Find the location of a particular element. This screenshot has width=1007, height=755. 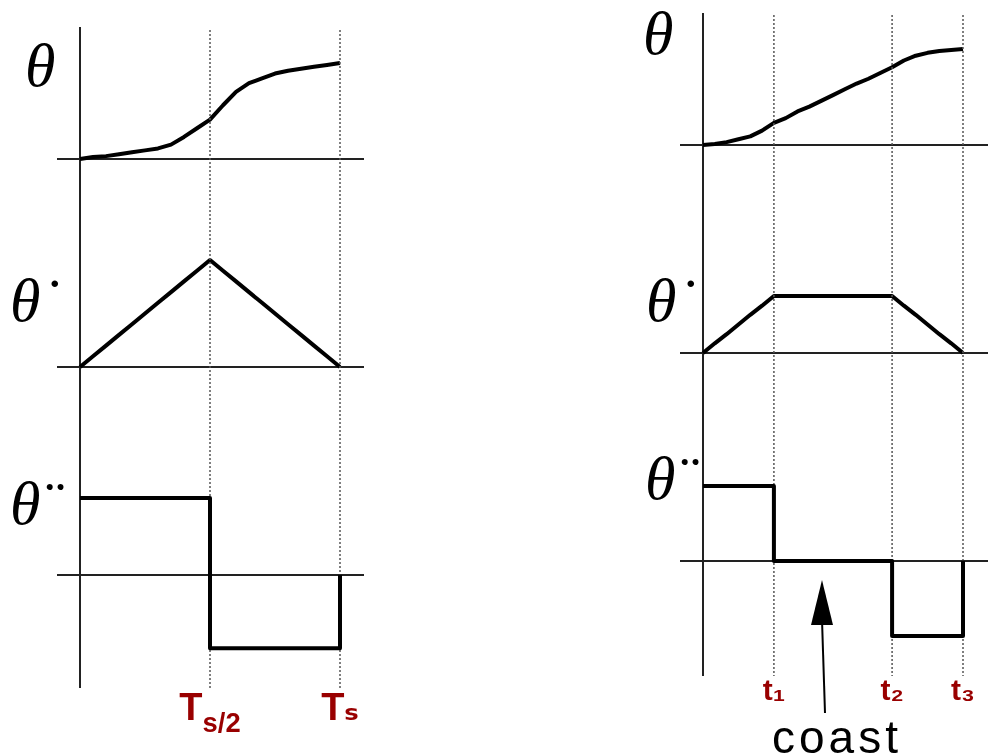

x-tick-label: Tₛ is located at coordinates (340, 707).